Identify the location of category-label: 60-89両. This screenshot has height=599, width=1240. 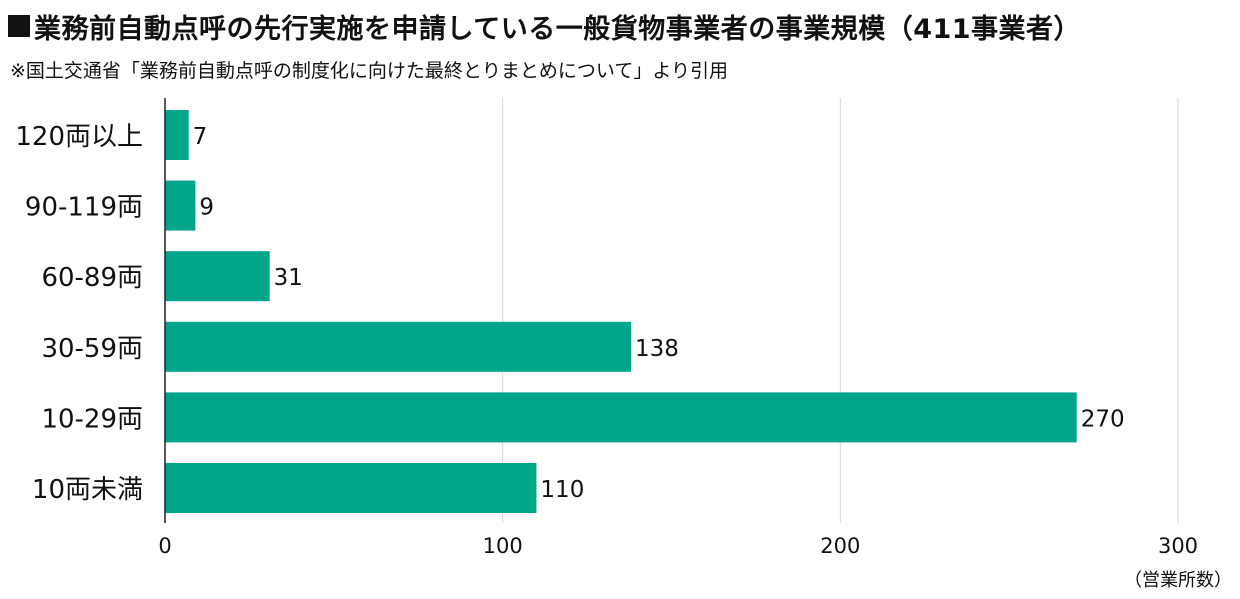
(92, 278).